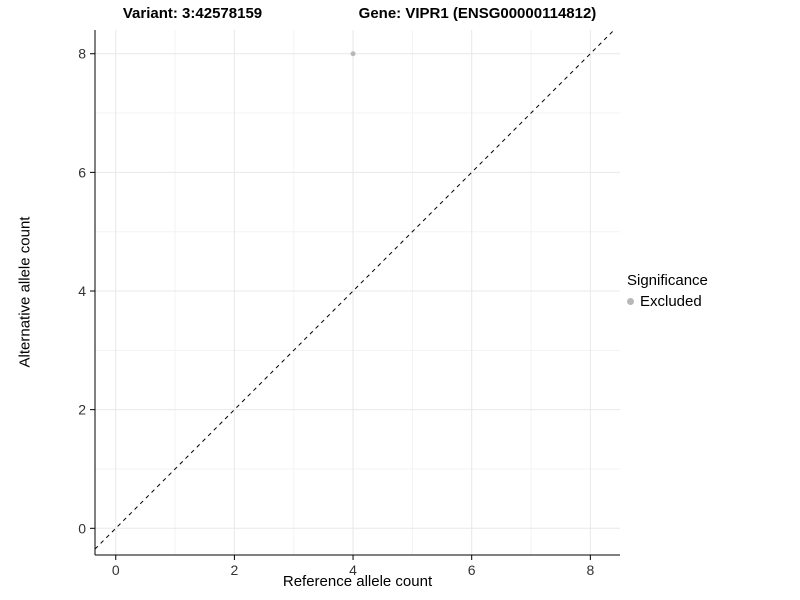 The image size is (800, 600). Describe the element at coordinates (477, 13) in the screenshot. I see `gene-title: Gene: VIPR1 (ENSG00000114812)` at that location.